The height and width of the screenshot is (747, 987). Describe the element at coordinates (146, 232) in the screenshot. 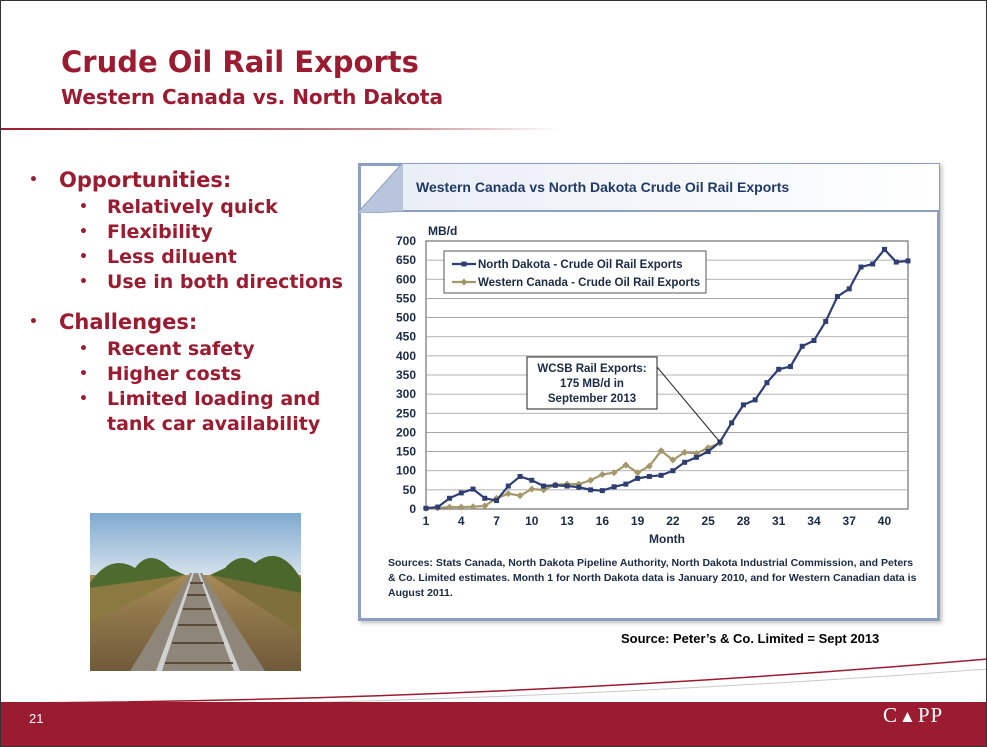

I see `bullet-item: • Flexibility` at that location.